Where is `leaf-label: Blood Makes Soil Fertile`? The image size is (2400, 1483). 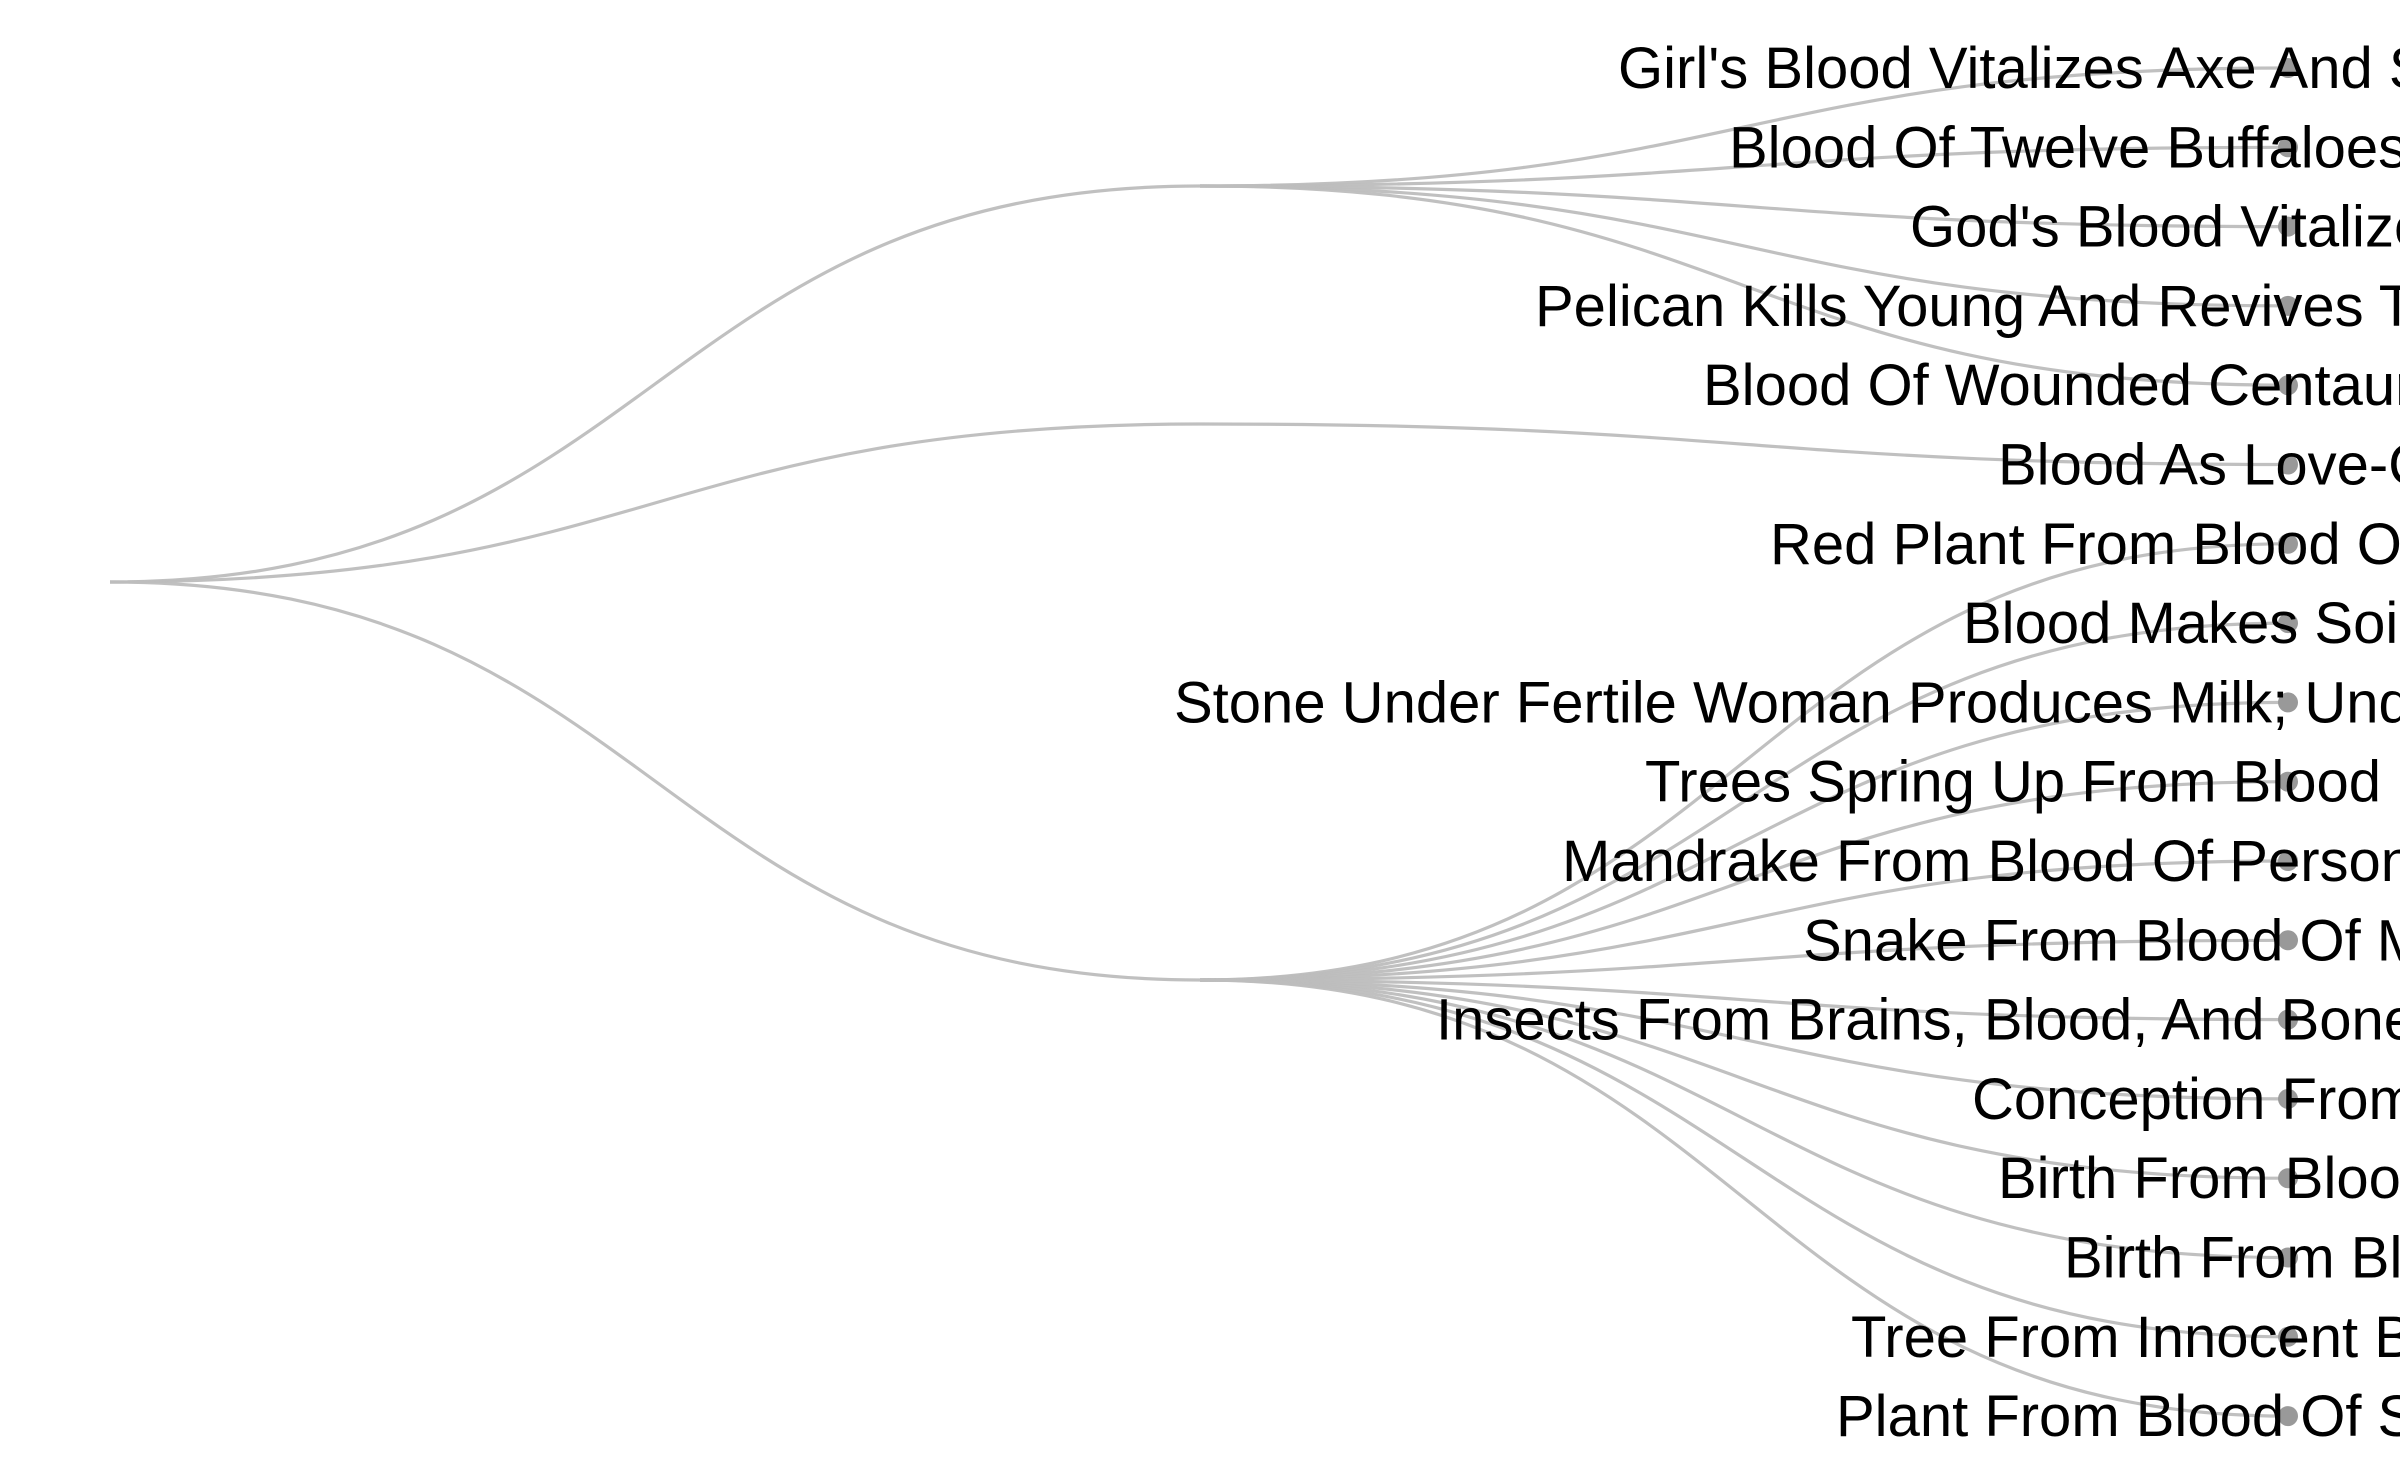 leaf-label: Blood Makes Soil Fertile is located at coordinates (2181, 623).